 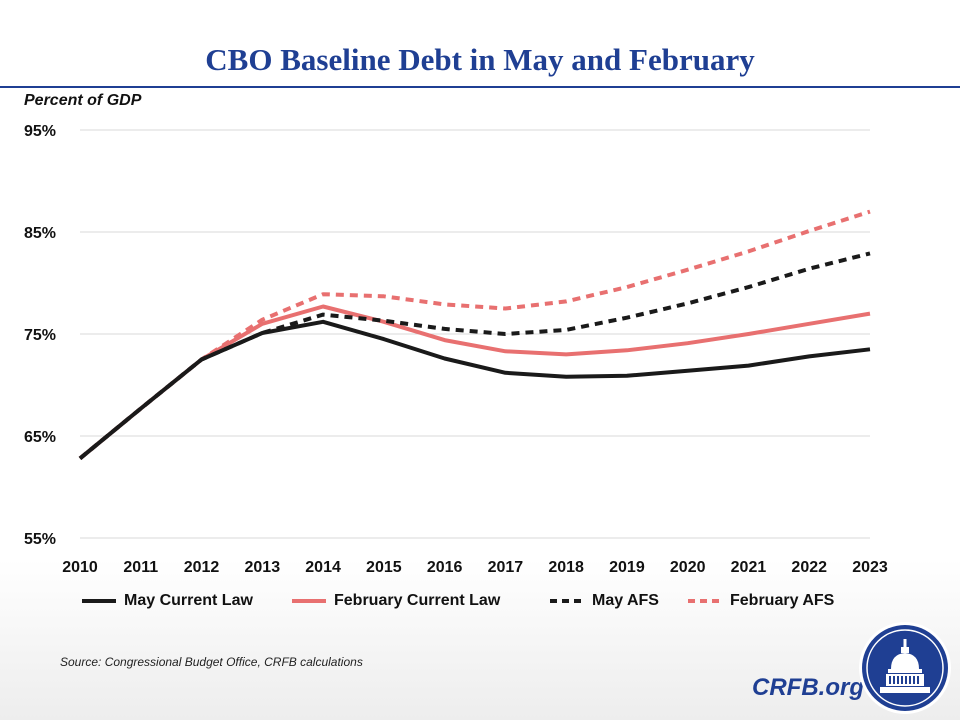 What do you see at coordinates (445, 567) in the screenshot?
I see `x-tick-label: 2016` at bounding box center [445, 567].